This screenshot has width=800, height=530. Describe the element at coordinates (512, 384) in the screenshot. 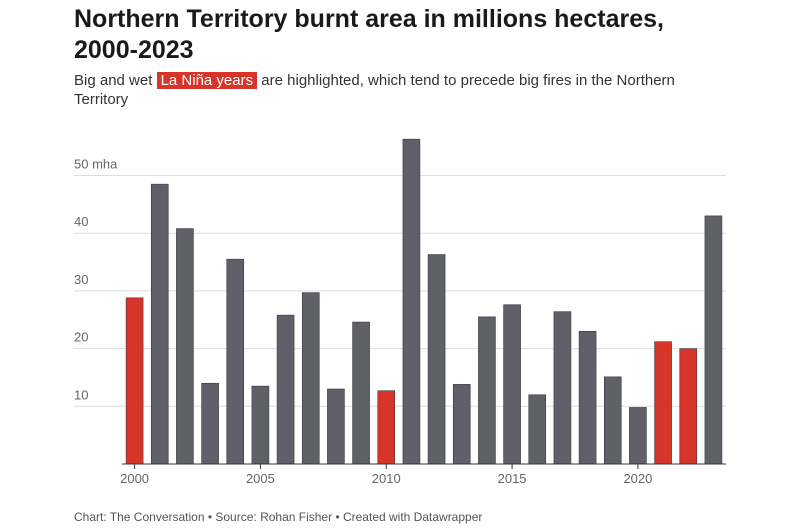

I see `bar-2015` at that location.